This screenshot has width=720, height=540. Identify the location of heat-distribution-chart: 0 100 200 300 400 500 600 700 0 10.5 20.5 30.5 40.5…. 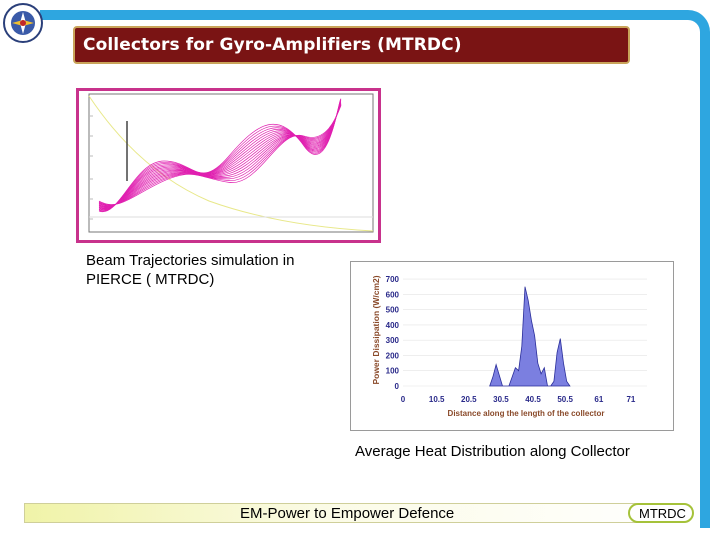
(512, 346).